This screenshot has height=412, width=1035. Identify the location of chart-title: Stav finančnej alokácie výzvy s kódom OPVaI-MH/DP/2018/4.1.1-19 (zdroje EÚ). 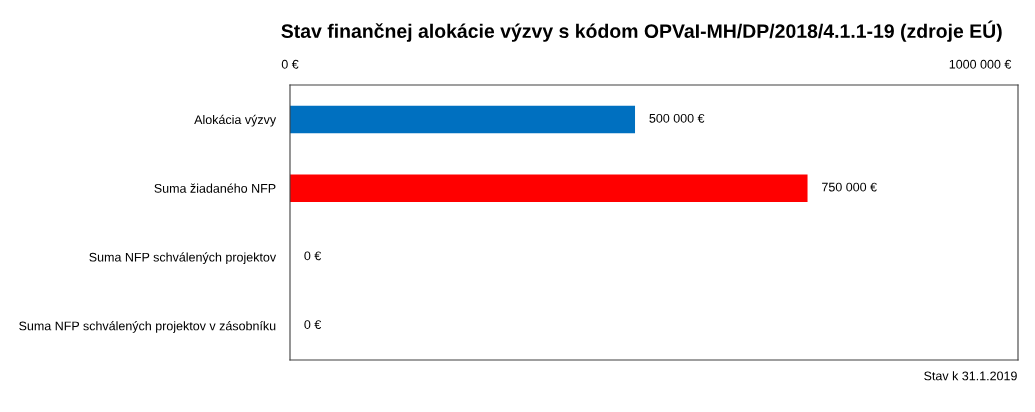
(641, 31).